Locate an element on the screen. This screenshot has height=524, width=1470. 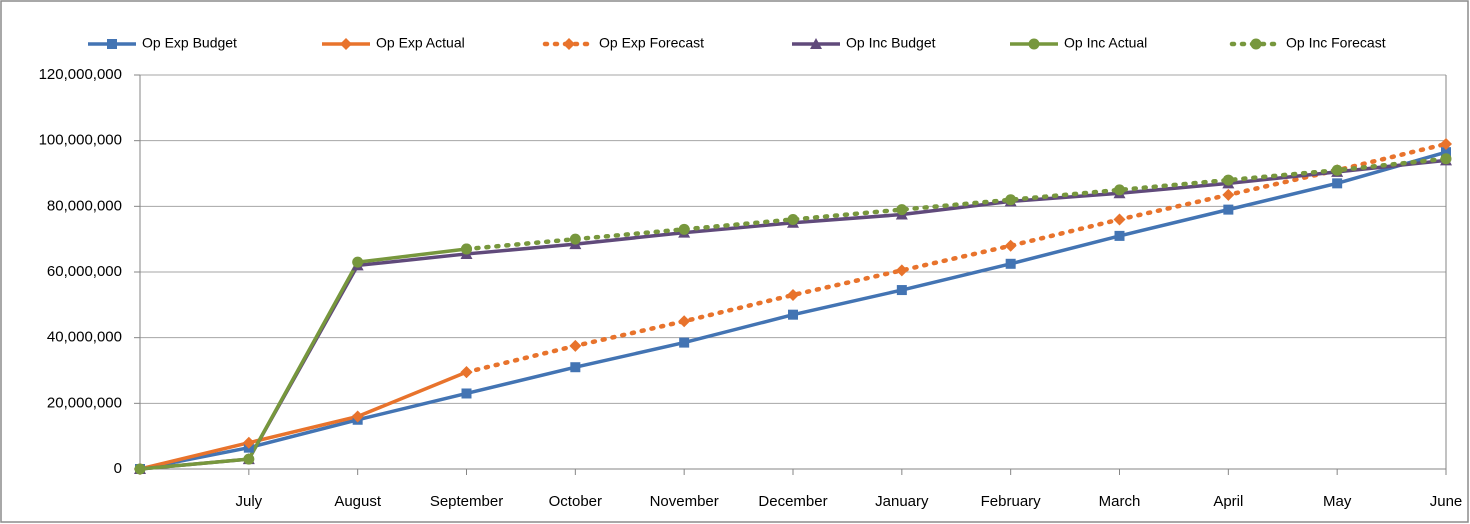
legend-label: Op Inc Actual is located at coordinates (1105, 43).